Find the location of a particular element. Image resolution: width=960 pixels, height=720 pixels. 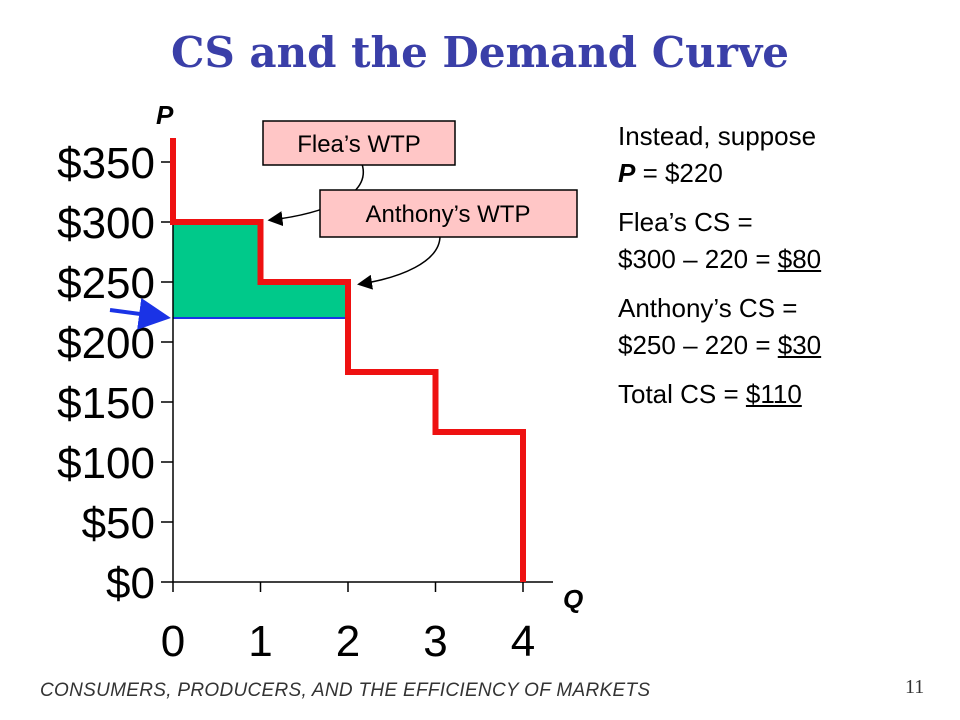

y-tick-label: $100 is located at coordinates (106, 463).